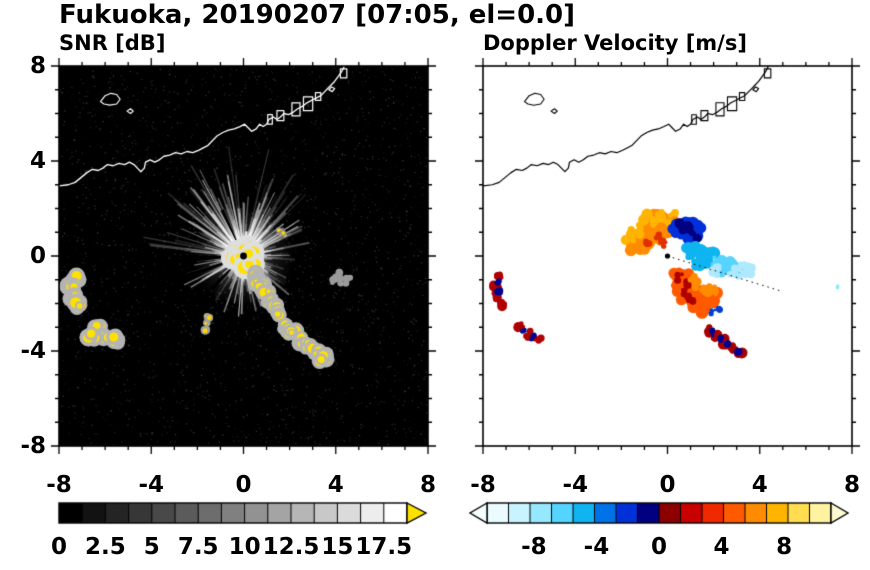  Describe the element at coordinates (317, 15) in the screenshot. I see `figure-title: Fukuoka, 20190207 [07:05, el=0.0]` at that location.